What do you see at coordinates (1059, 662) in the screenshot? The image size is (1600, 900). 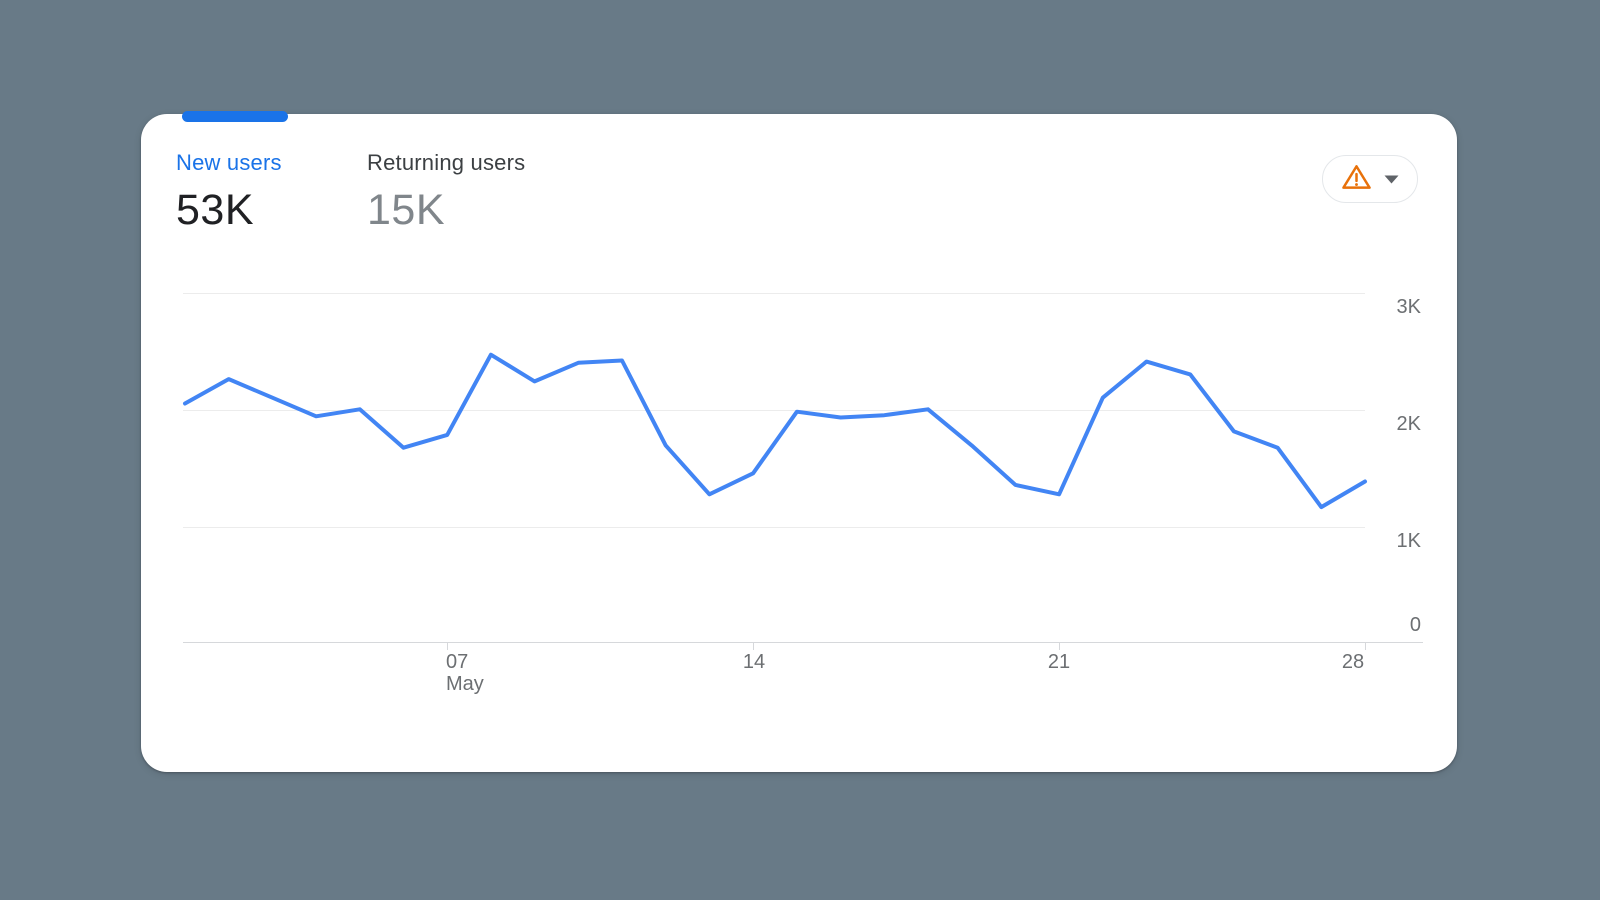 I see `x-tick-label-21: 21` at bounding box center [1059, 662].